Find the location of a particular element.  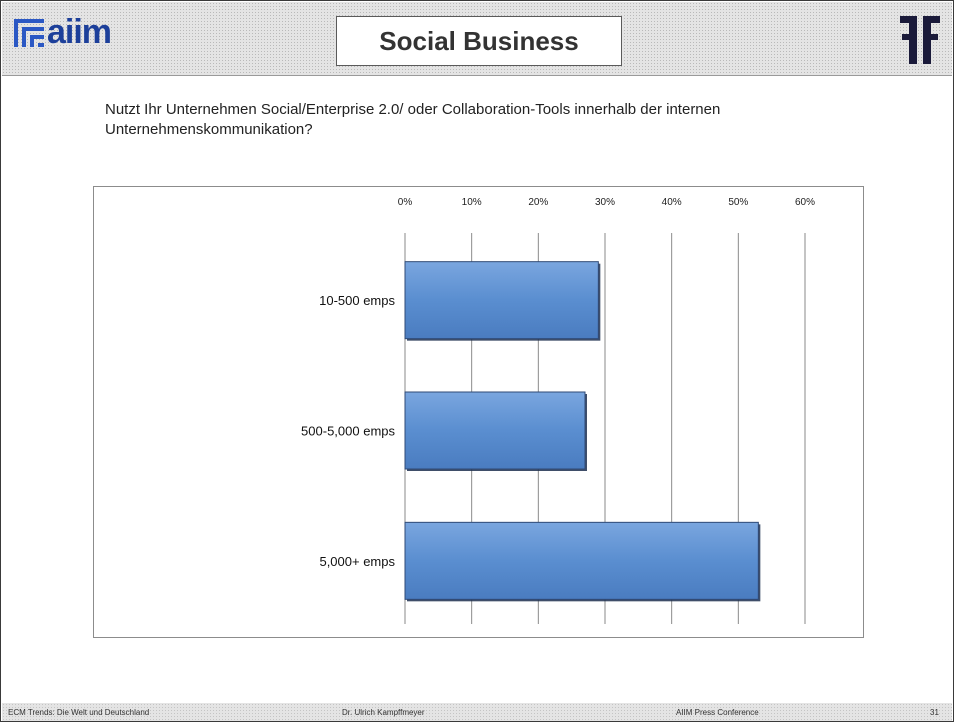

footer-right-text: AIIM Press Conference is located at coordinates (717, 712).